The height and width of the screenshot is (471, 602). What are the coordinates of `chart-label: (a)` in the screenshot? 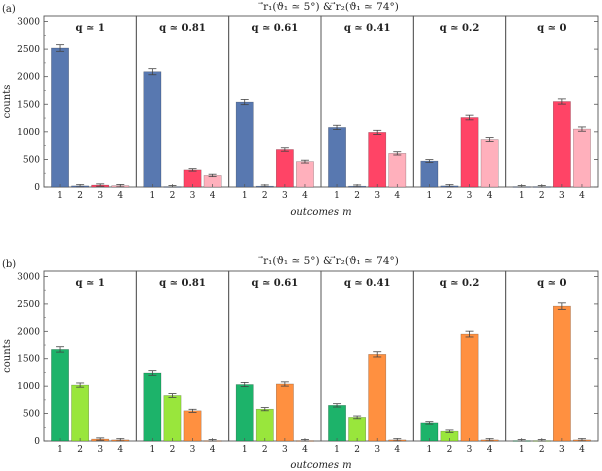 It's located at (9, 9).